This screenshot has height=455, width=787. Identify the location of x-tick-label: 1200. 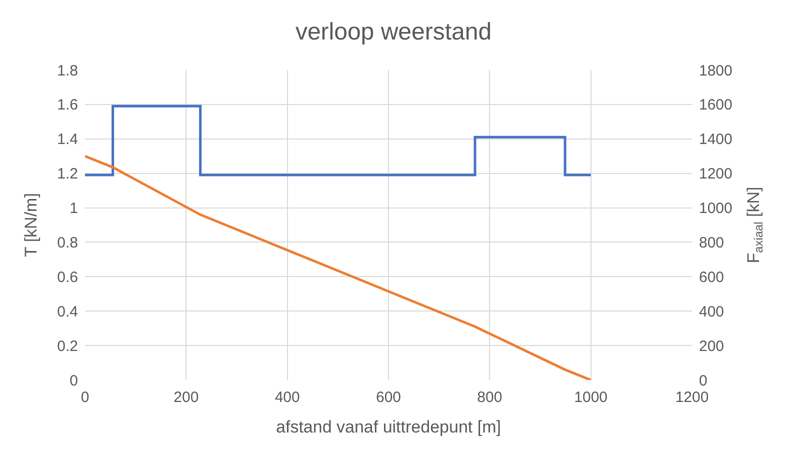
(692, 397).